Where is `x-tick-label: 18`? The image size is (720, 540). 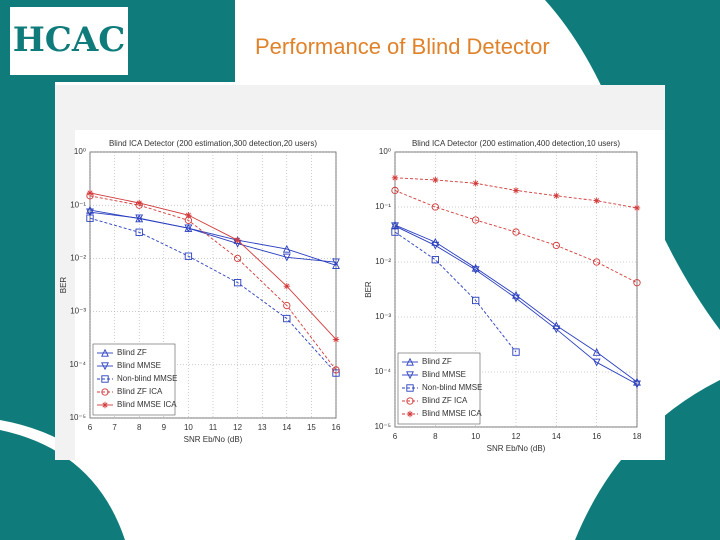 x-tick-label: 18 is located at coordinates (637, 436).